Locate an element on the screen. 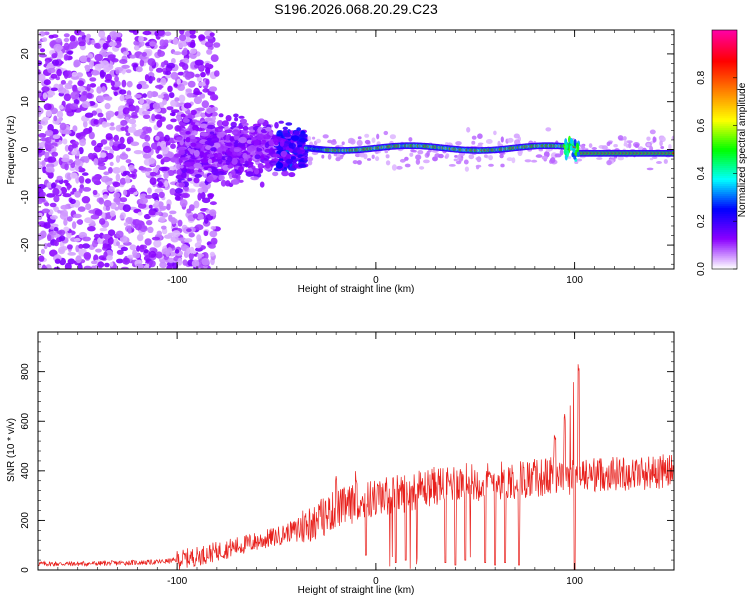  y-tick-label: 10 is located at coordinates (25, 102).